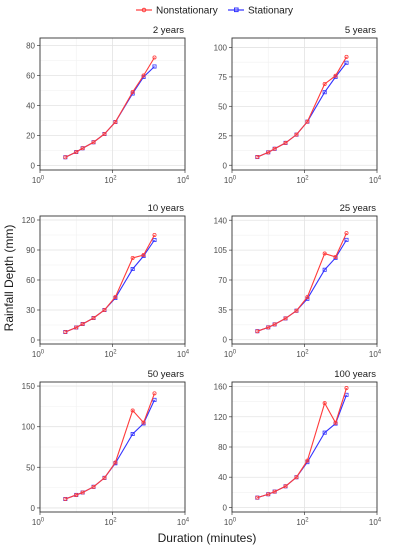 The height and width of the screenshot is (550, 415). I want to click on y-tick-label: 50, so click(222, 106).